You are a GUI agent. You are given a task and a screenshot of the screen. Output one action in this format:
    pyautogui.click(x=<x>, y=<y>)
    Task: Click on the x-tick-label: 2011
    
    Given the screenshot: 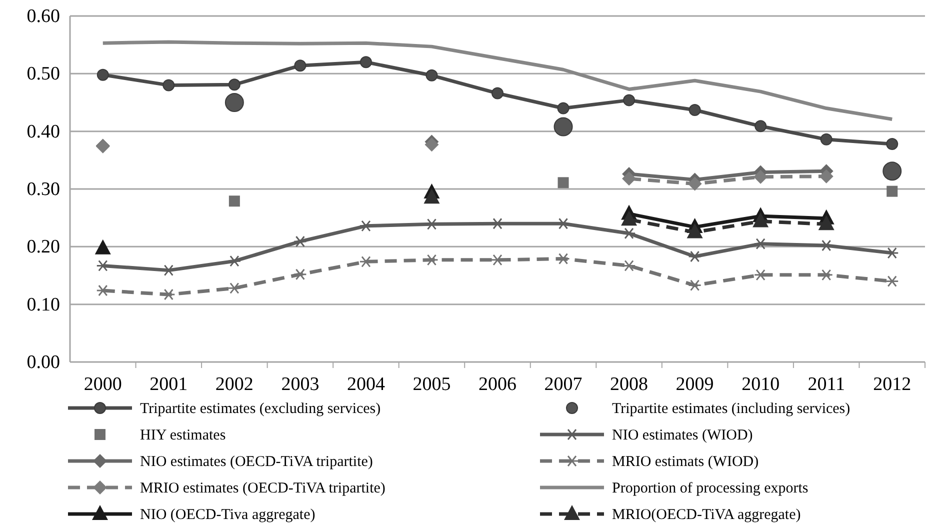 What is the action you would take?
    pyautogui.click(x=826, y=384)
    